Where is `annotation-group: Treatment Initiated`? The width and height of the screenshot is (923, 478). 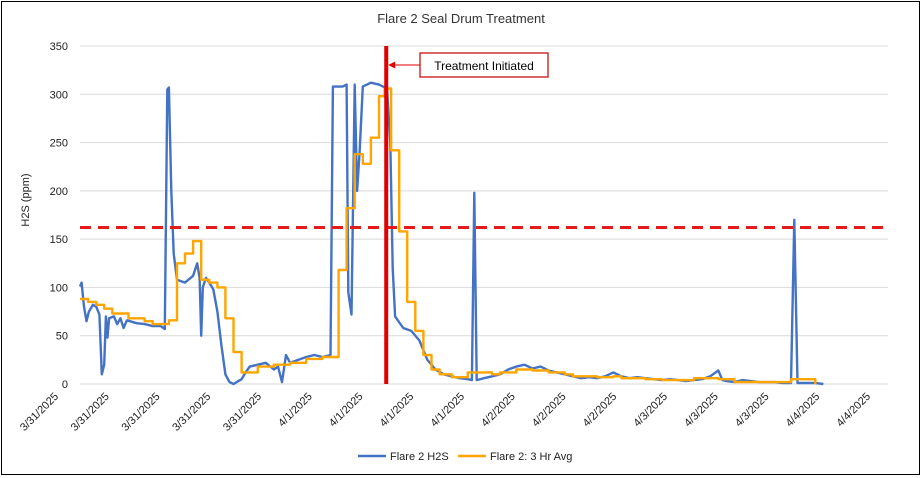 annotation-group: Treatment Initiated is located at coordinates (466, 215).